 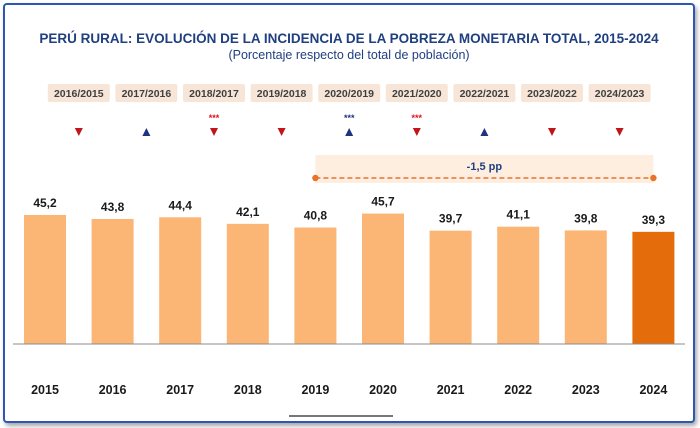 I want to click on bar-2019, so click(x=315, y=285).